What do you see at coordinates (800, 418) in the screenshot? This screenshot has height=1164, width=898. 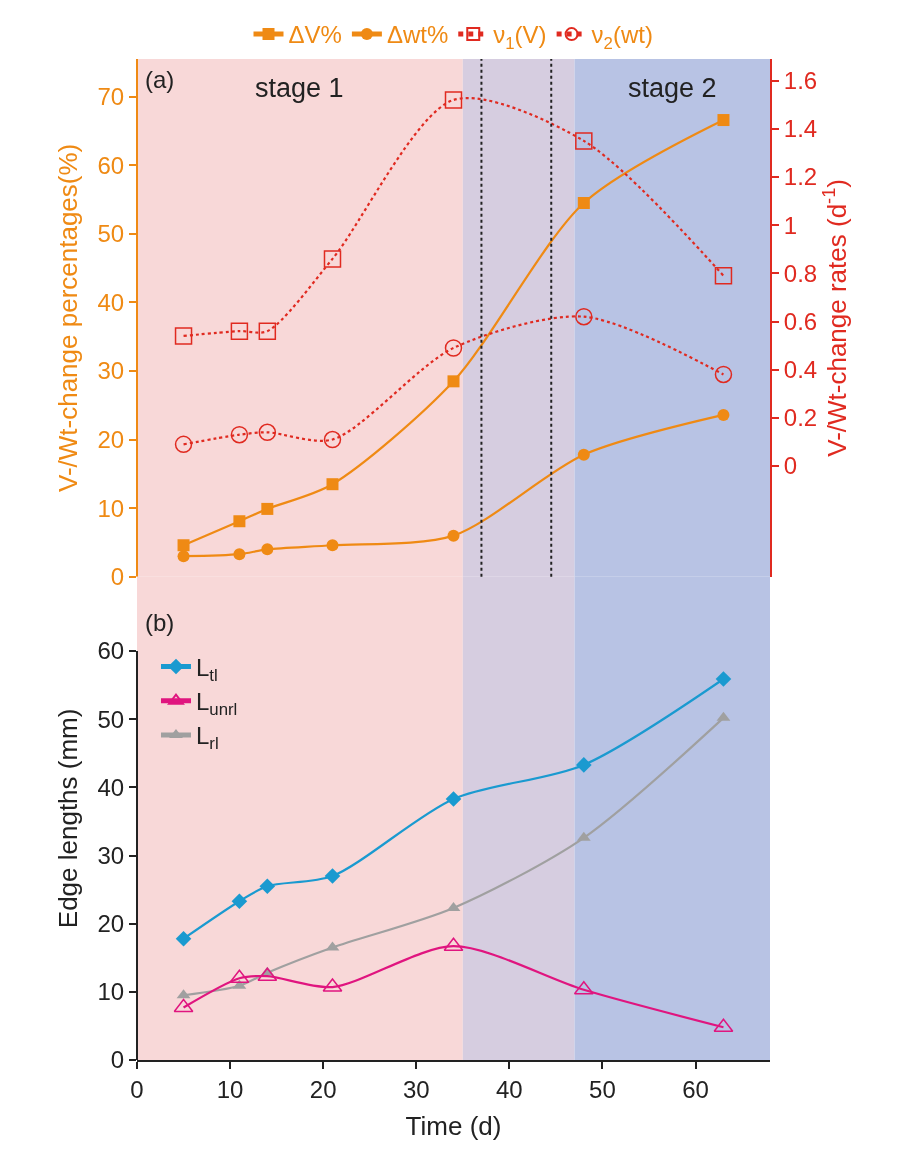 I see `y2-tick-label: 0.2` at bounding box center [800, 418].